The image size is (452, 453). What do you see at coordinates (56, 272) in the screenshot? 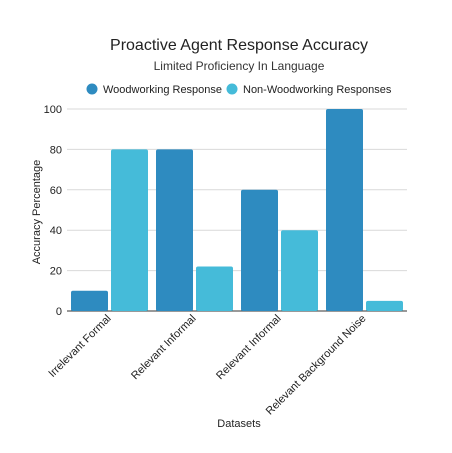
I see `y-tick-label: 20` at bounding box center [56, 272].